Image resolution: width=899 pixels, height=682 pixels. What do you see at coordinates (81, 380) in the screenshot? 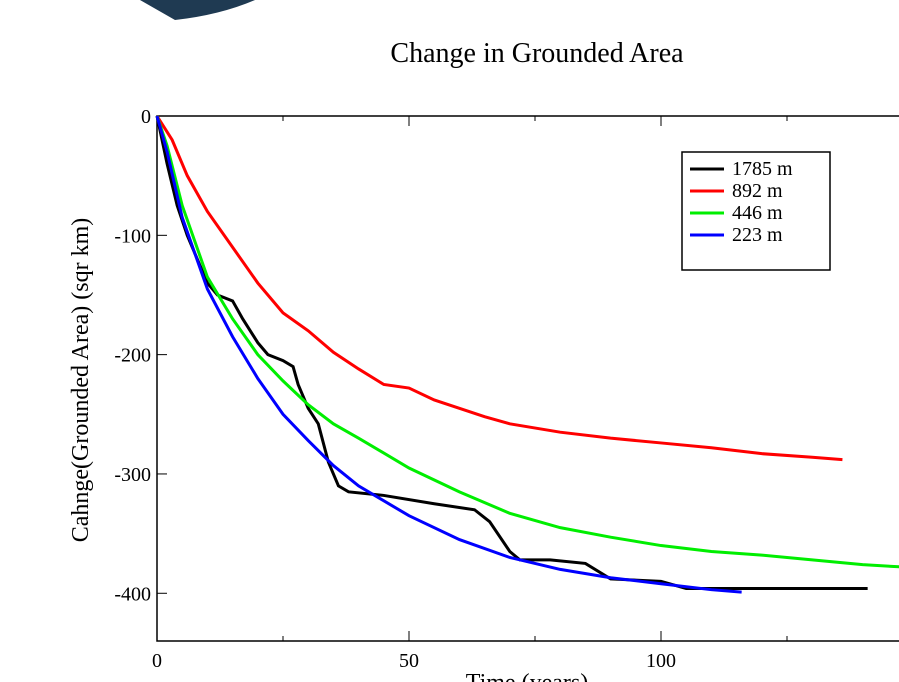
I see `y-axis-label: Cahnge(Grounded Area) (sqr km)` at bounding box center [81, 380].